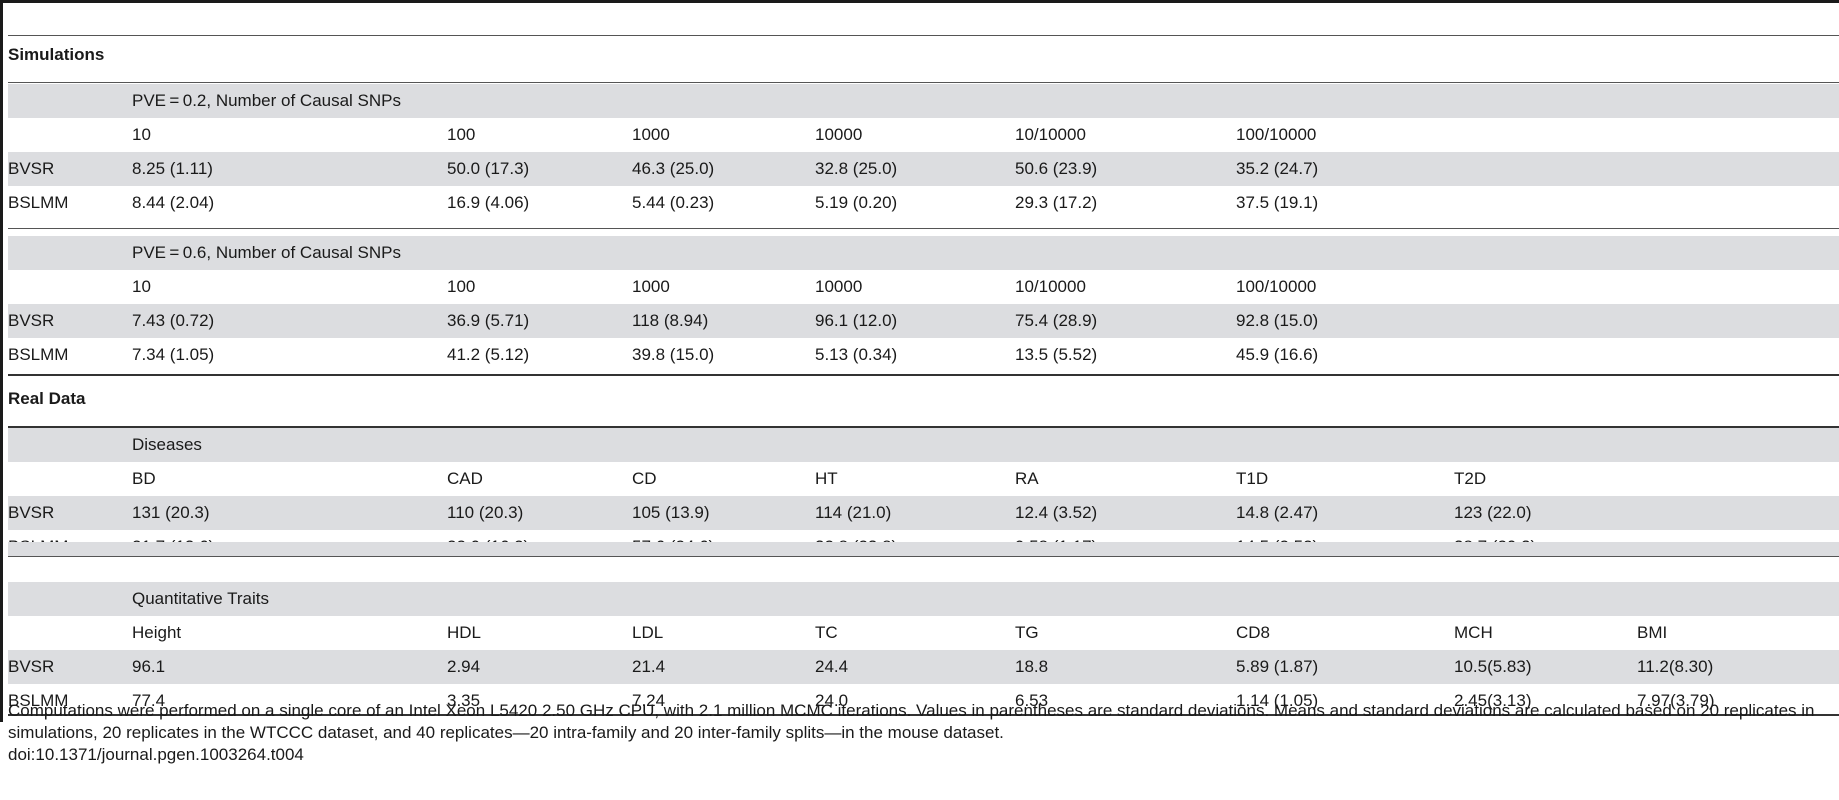 Image resolution: width=1839 pixels, height=800 pixels. What do you see at coordinates (1252, 478) in the screenshot?
I see `column-header: T1D` at bounding box center [1252, 478].